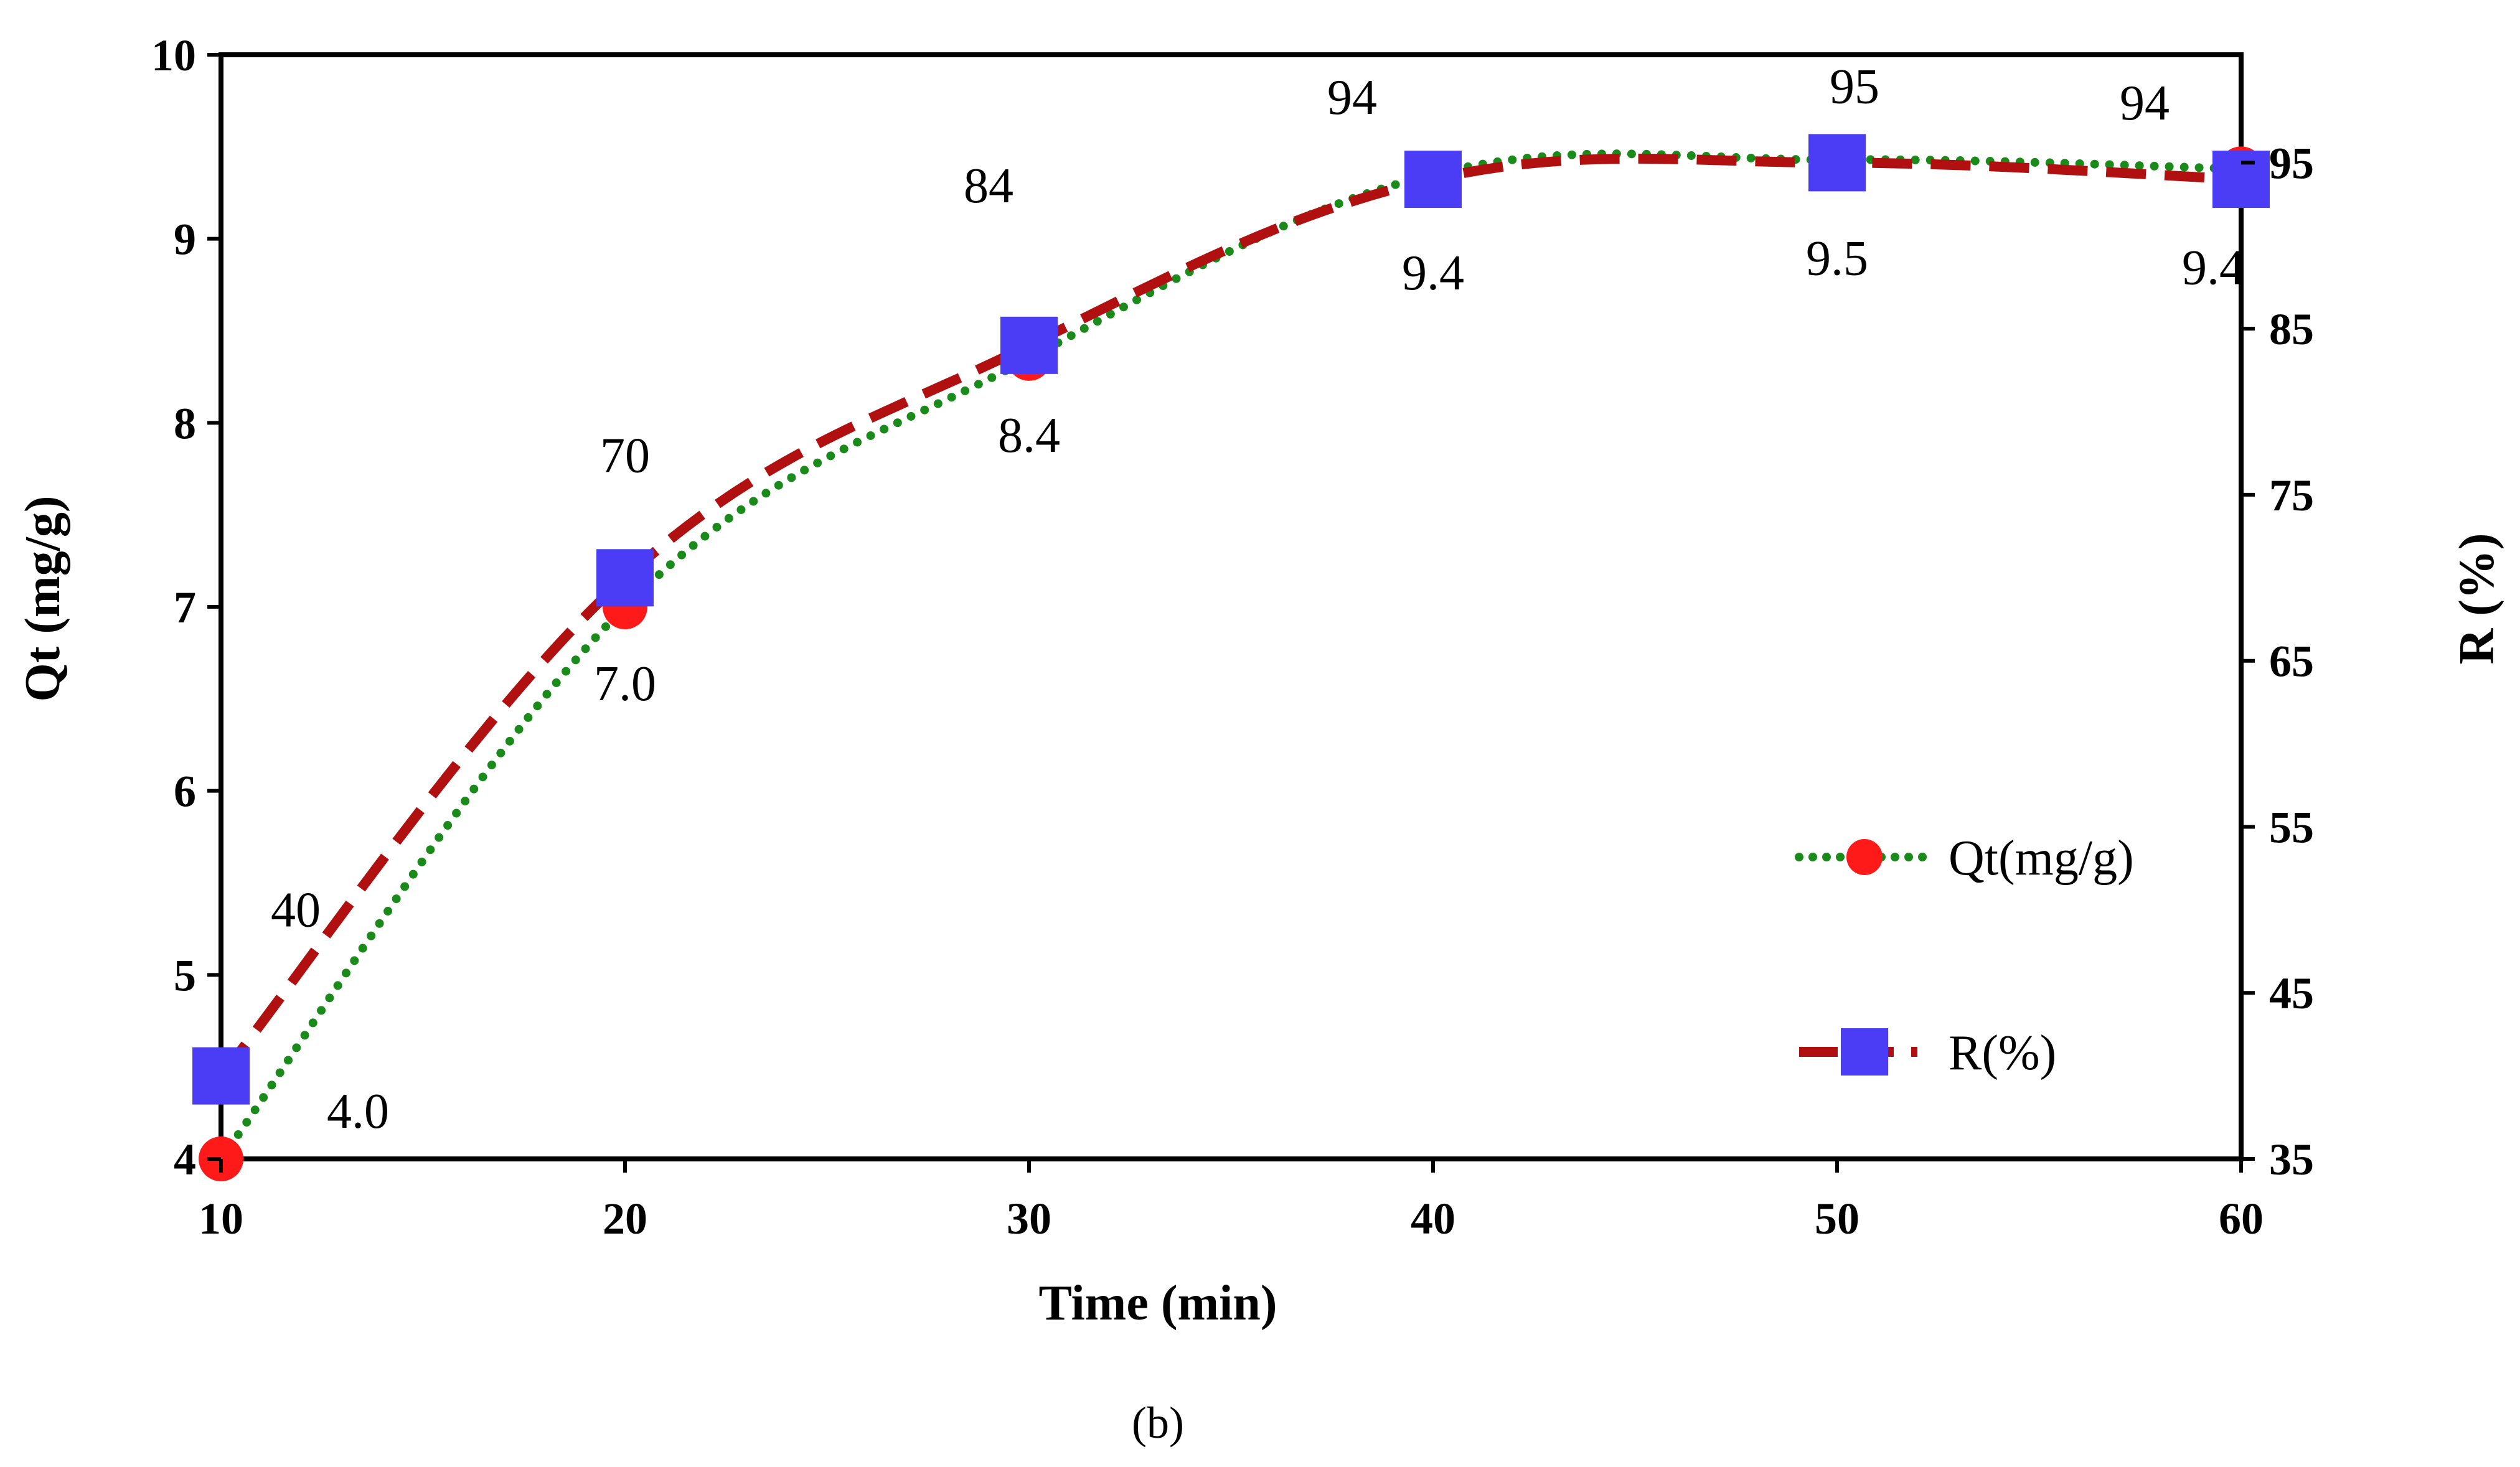 The image size is (2520, 1467). Describe the element at coordinates (185, 423) in the screenshot. I see `y-tick-label: 8` at that location.